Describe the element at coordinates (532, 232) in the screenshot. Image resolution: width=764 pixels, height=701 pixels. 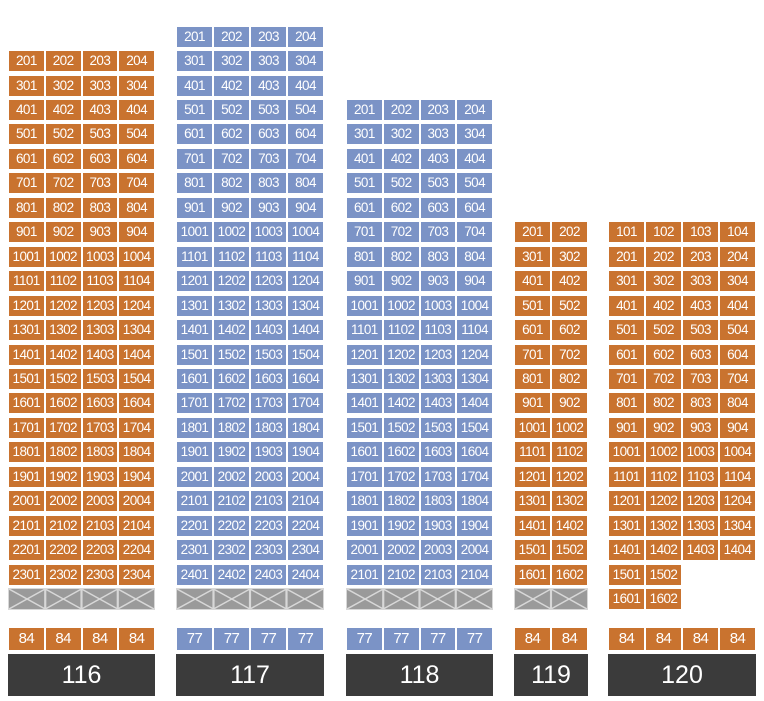
I see `unit-cell: 201` at that location.